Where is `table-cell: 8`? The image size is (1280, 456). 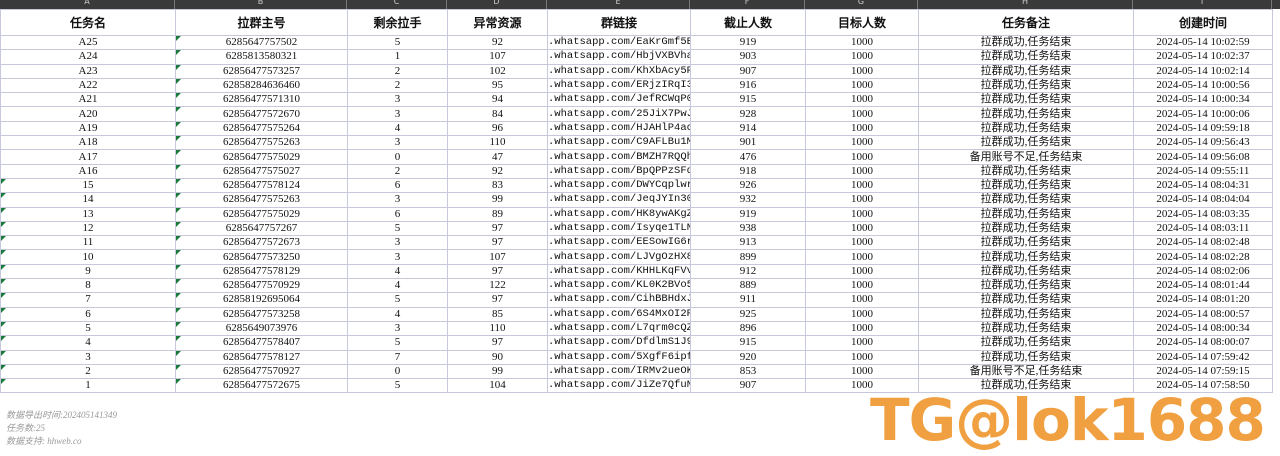
table-cell: 8 is located at coordinates (88, 286).